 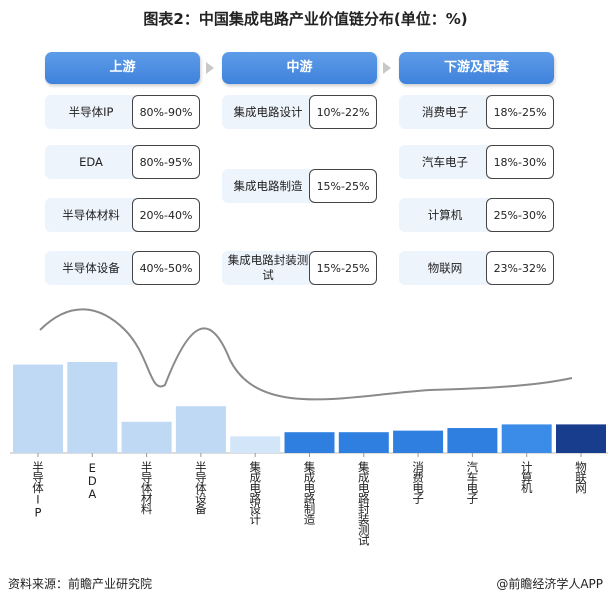 What do you see at coordinates (310, 492) in the screenshot?
I see `x-tick-label: 集成电路制造` at bounding box center [310, 492].